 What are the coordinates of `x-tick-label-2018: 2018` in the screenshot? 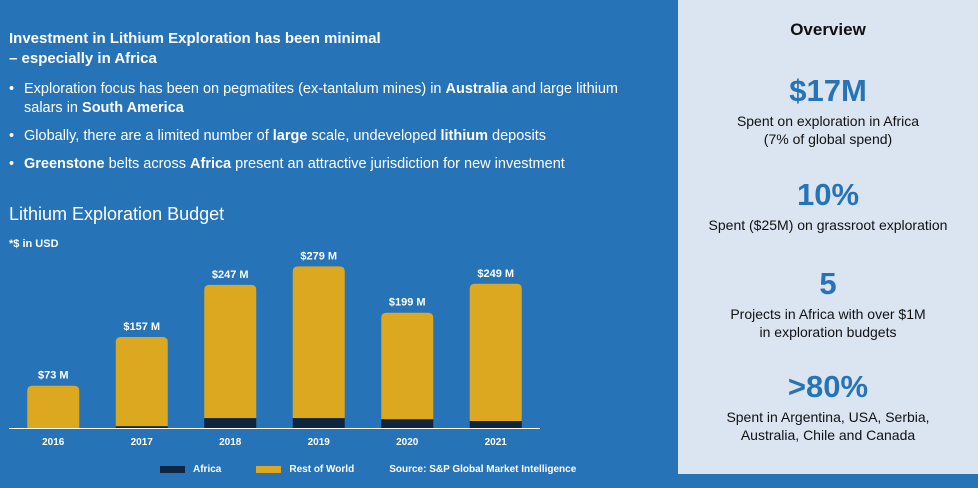 It's located at (230, 442).